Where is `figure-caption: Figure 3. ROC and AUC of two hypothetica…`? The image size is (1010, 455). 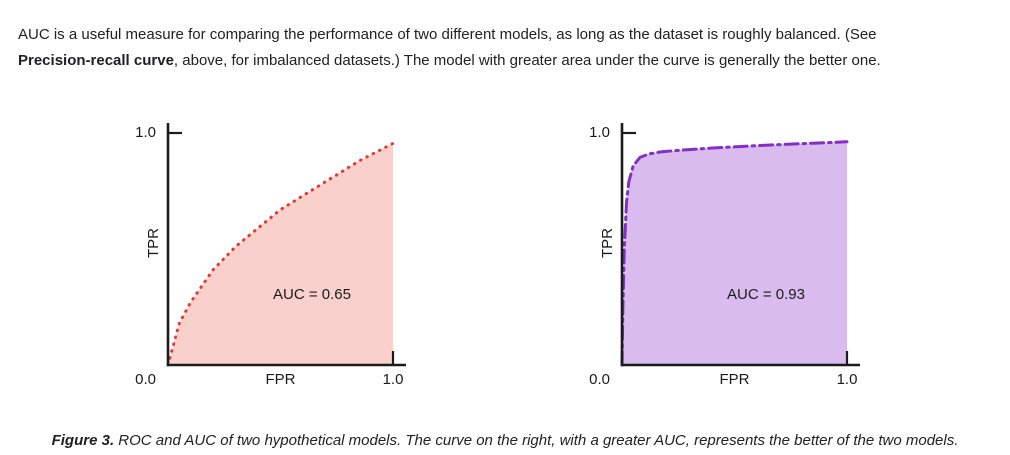
figure-caption: Figure 3. ROC and AUC of two hypothetica… is located at coordinates (505, 440).